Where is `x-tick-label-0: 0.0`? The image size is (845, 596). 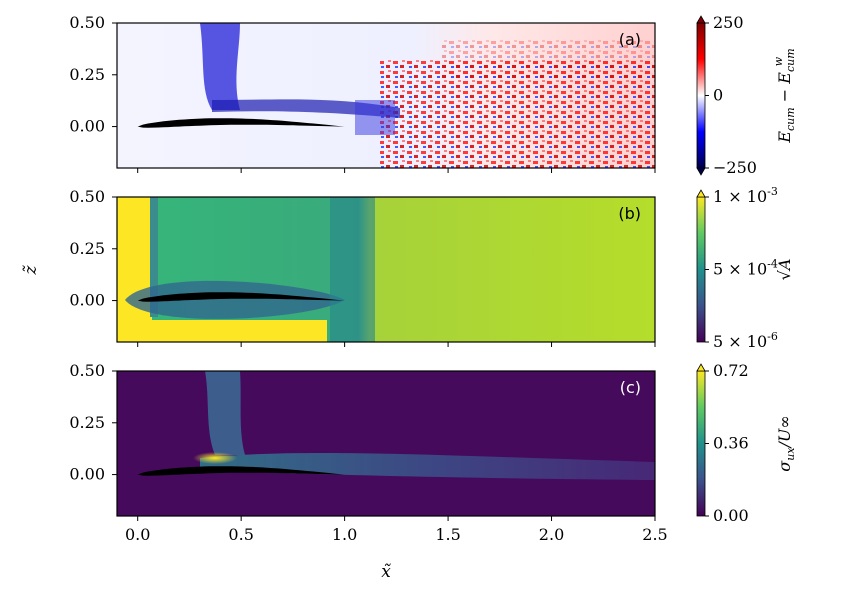 x-tick-label-0: 0.0 is located at coordinates (137, 534).